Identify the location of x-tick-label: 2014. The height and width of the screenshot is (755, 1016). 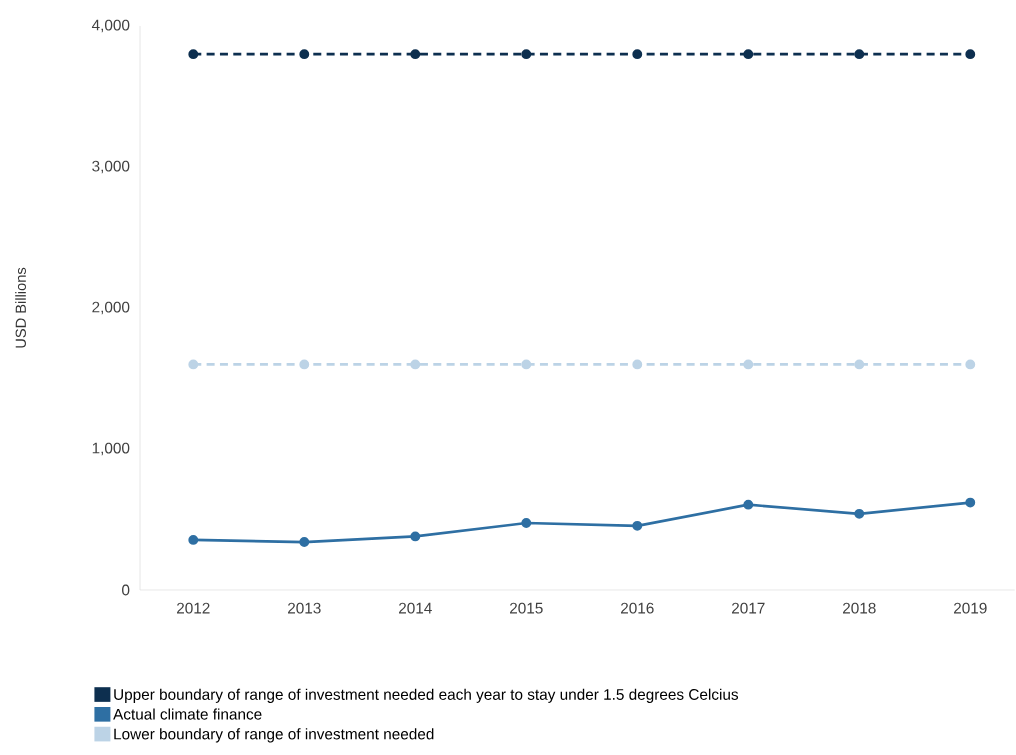
(415, 608).